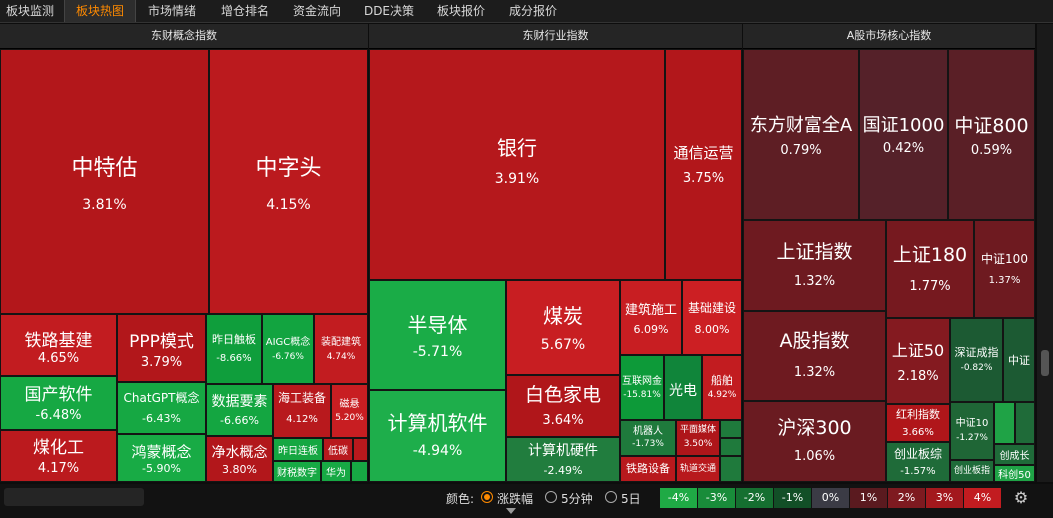 The height and width of the screenshot is (518, 1053). What do you see at coordinates (918, 462) in the screenshot?
I see `tile-chuangyebanzong: 创业板综 -1.57%` at bounding box center [918, 462].